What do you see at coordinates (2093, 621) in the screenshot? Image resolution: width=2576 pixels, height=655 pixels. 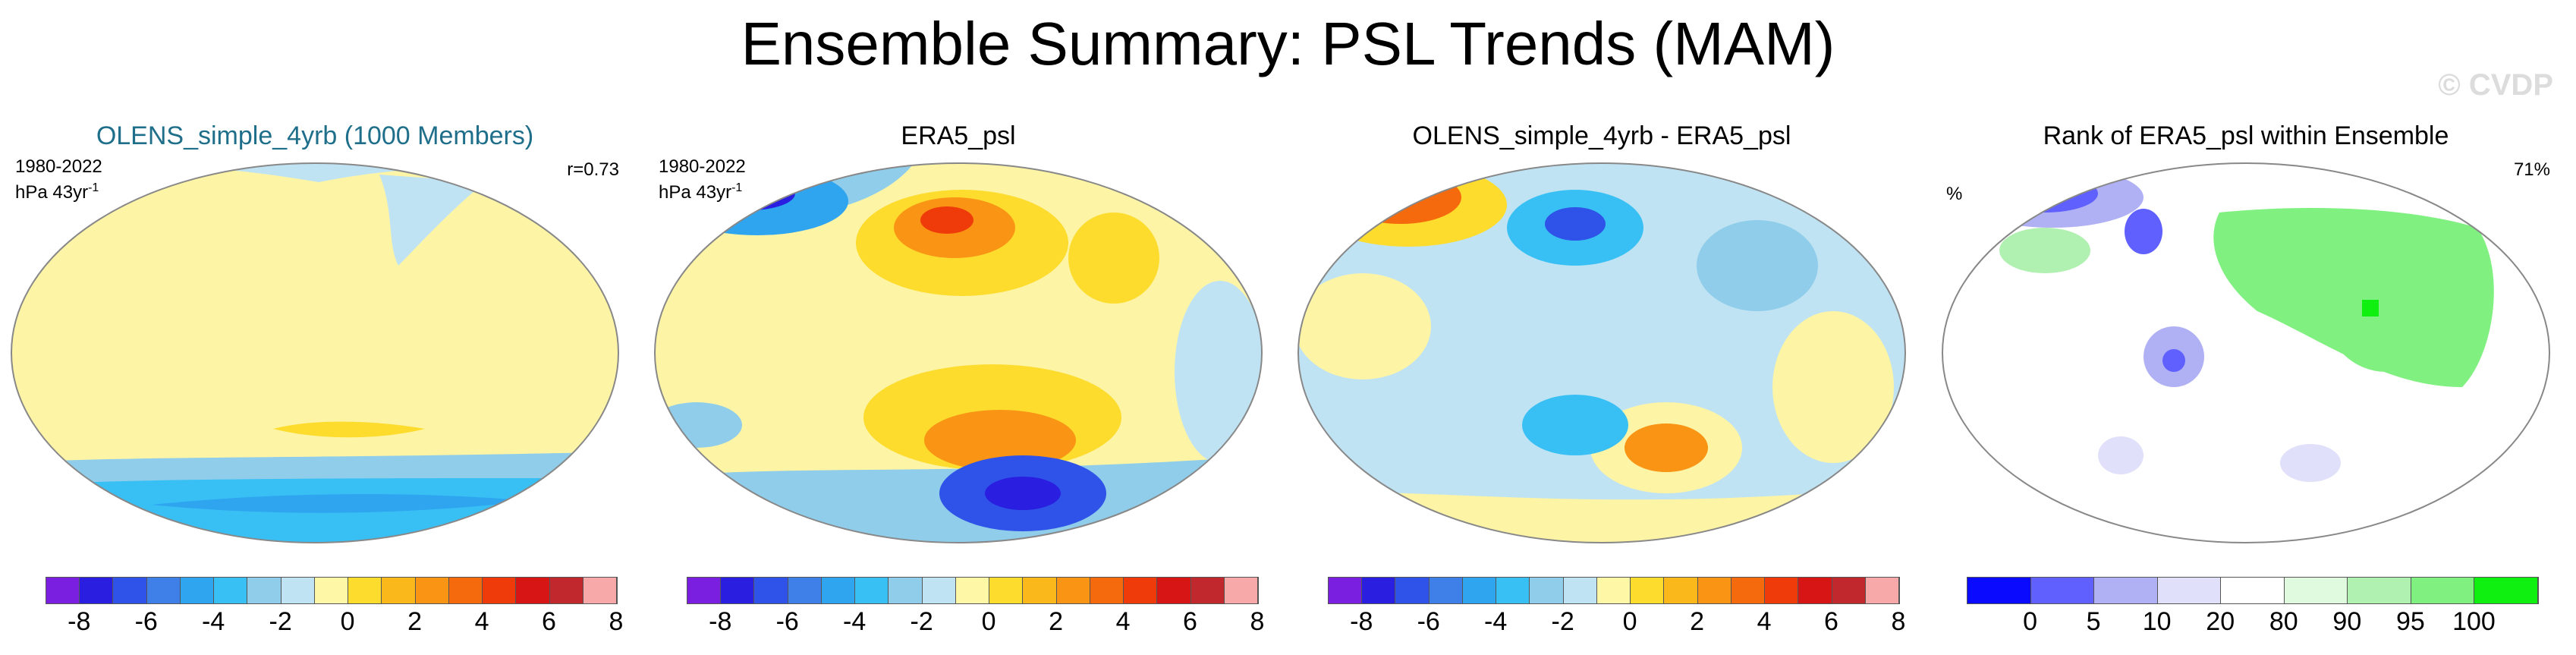 I see `colorbar-tick-label: 5` at bounding box center [2093, 621].